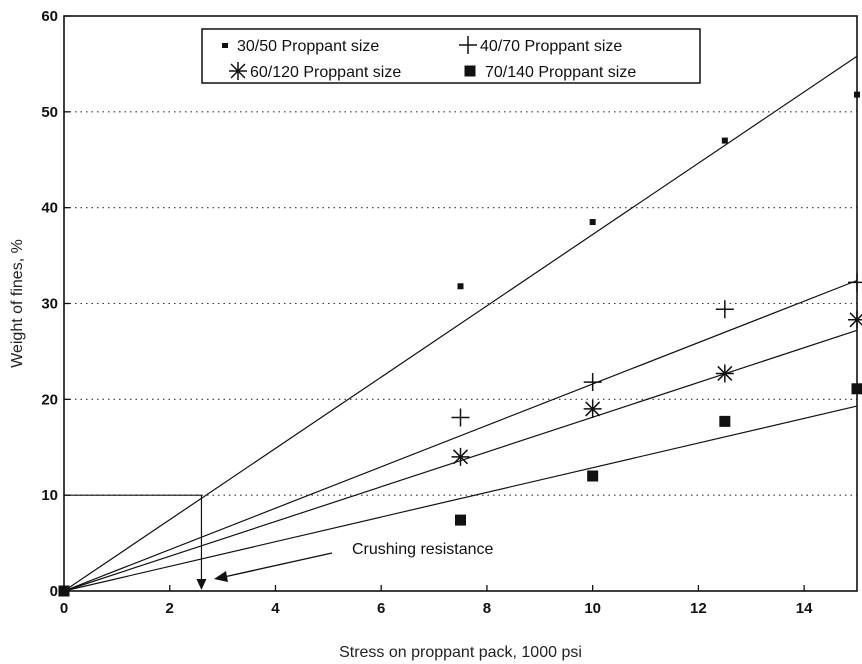  I want to click on legend-box, so click(451, 56).